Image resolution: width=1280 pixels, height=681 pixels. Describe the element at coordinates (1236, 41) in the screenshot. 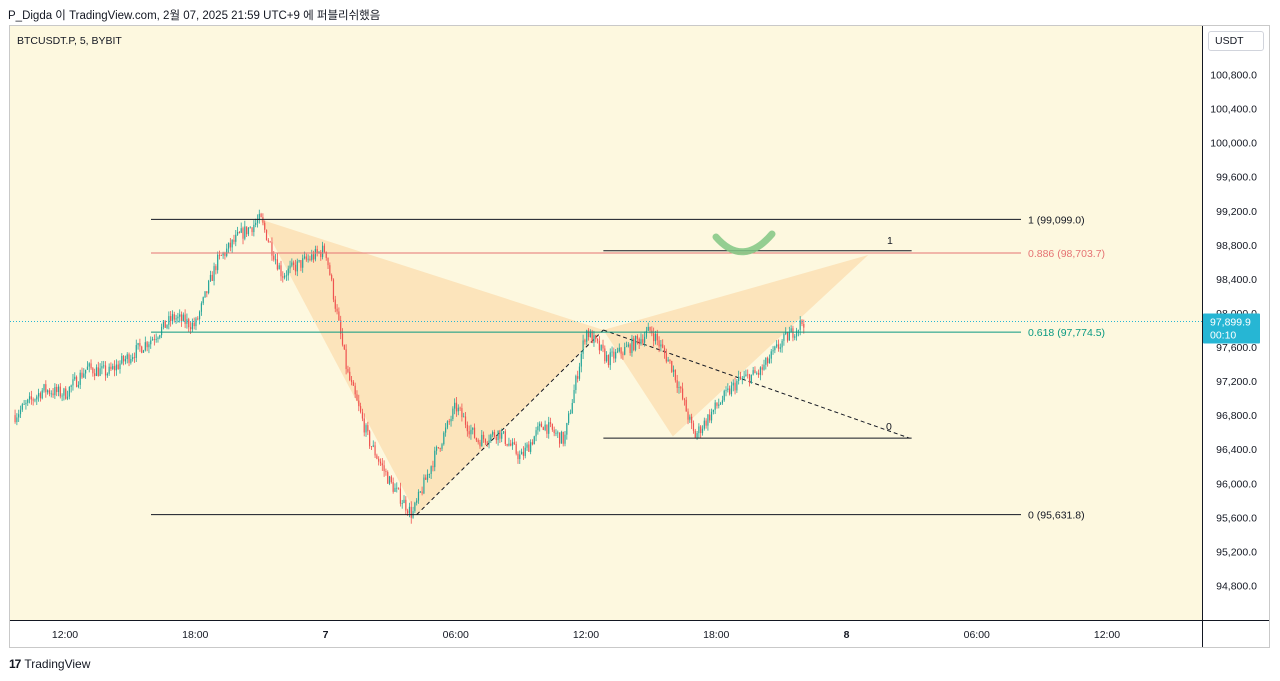

I see `currency-button: USDT` at that location.